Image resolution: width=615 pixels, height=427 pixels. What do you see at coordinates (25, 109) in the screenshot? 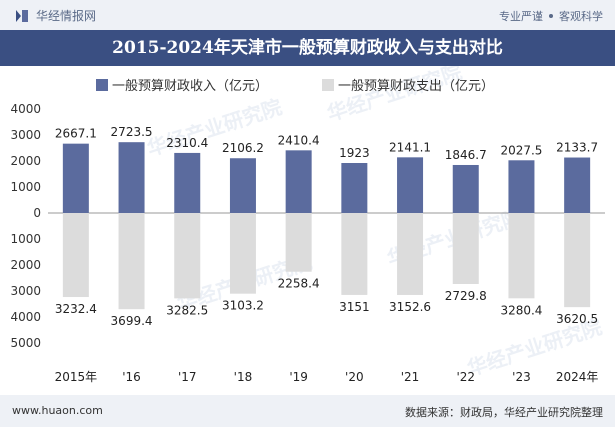
I see `y-tick-label-0: 4000` at bounding box center [25, 109].